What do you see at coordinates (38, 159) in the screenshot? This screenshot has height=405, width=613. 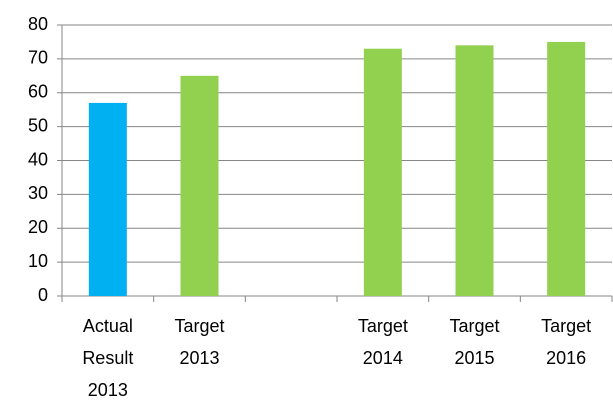 I see `y-tick-label: 40` at bounding box center [38, 159].